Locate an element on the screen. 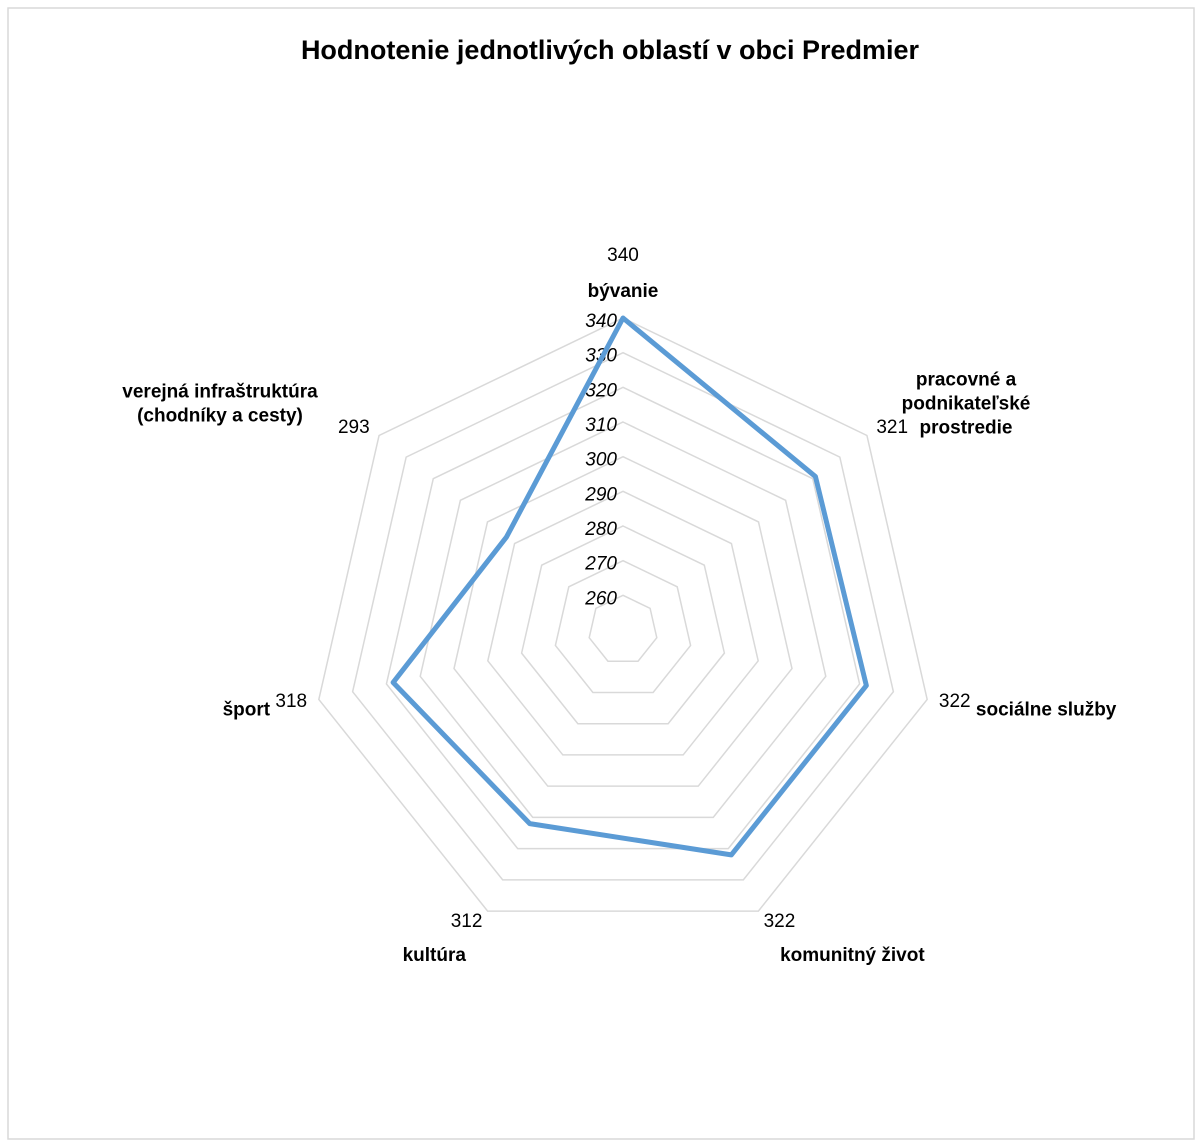  y-tick-label: 270 is located at coordinates (600, 564).